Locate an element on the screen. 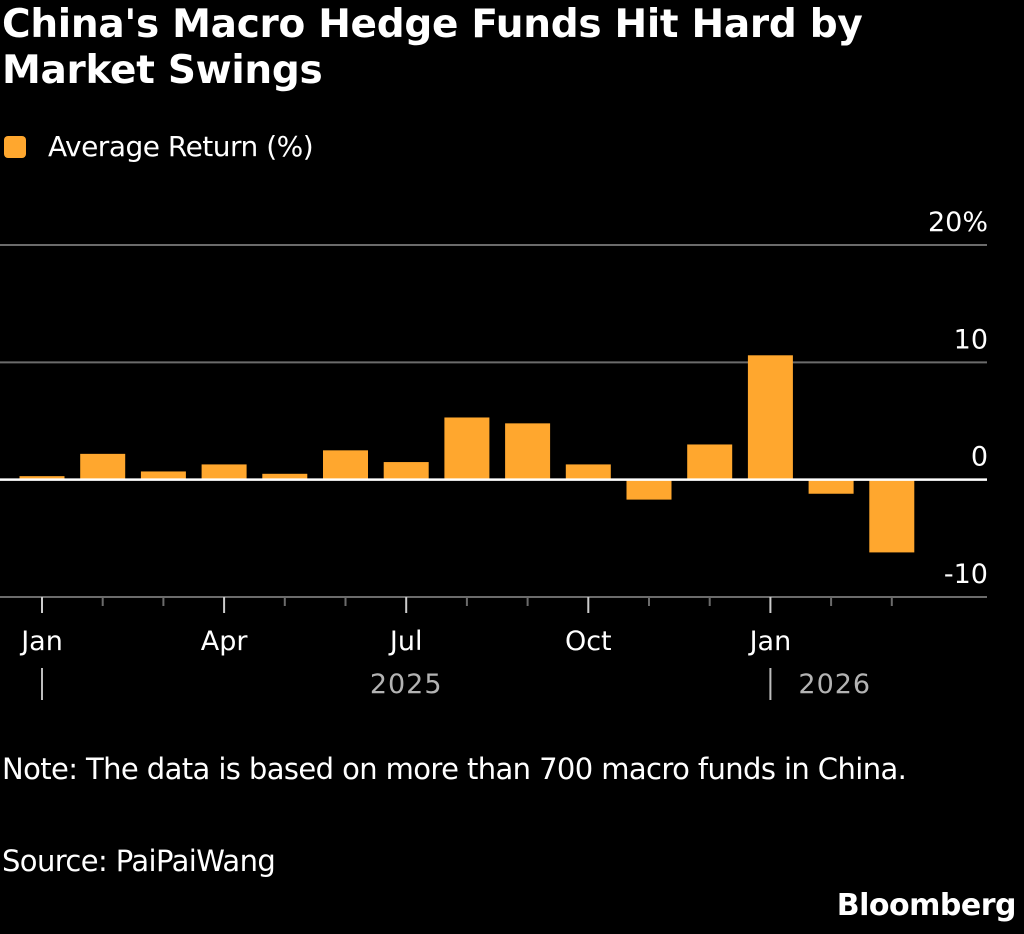 The height and width of the screenshot is (934, 1024). x-tick-label: Jul is located at coordinates (405, 641).